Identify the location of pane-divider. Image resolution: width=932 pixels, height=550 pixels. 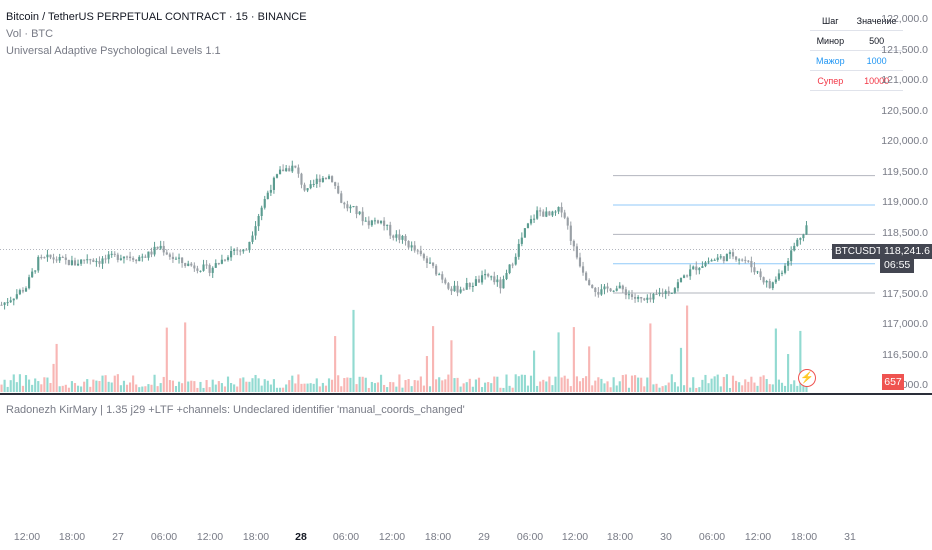
(466, 394).